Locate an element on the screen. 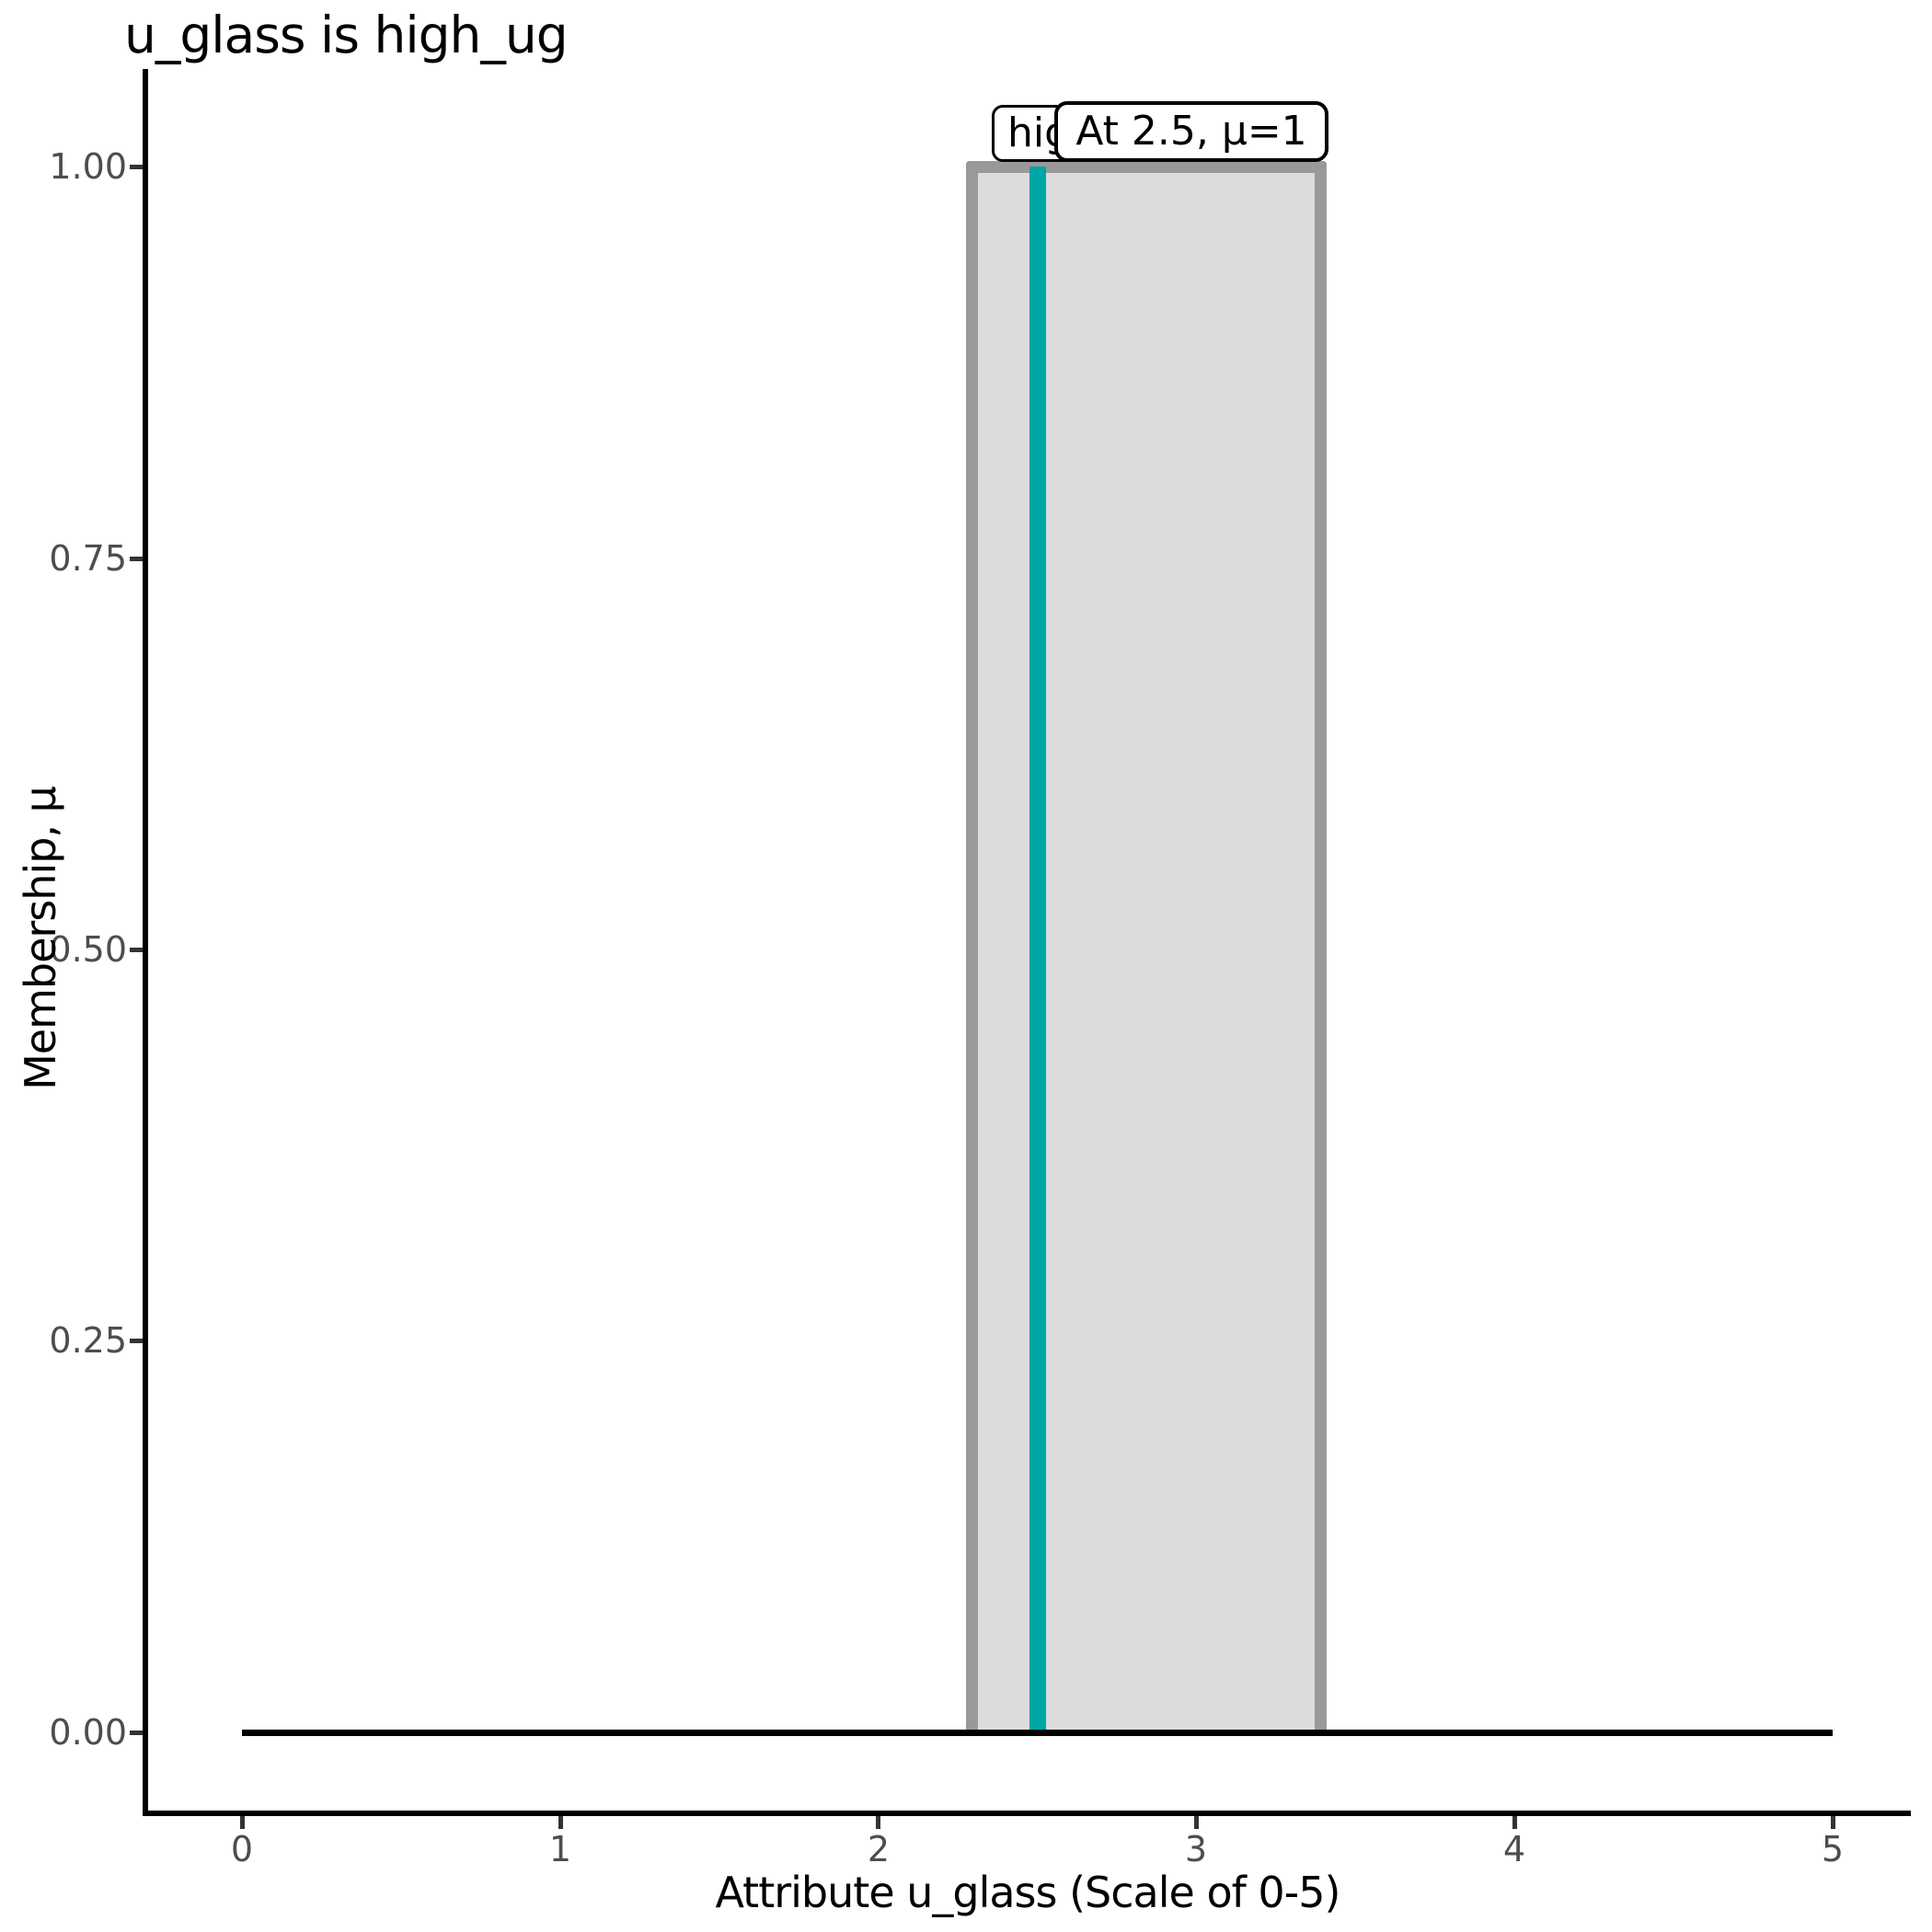 The height and width of the screenshot is (1932, 1932). y-tick-0.25 is located at coordinates (136, 1341).